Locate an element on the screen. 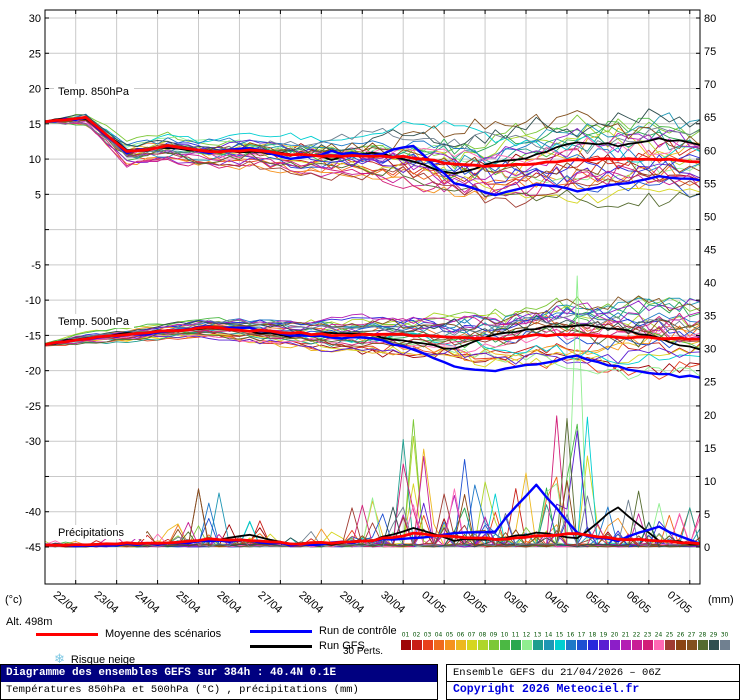  panel-label: Précipitations is located at coordinates (91, 533).